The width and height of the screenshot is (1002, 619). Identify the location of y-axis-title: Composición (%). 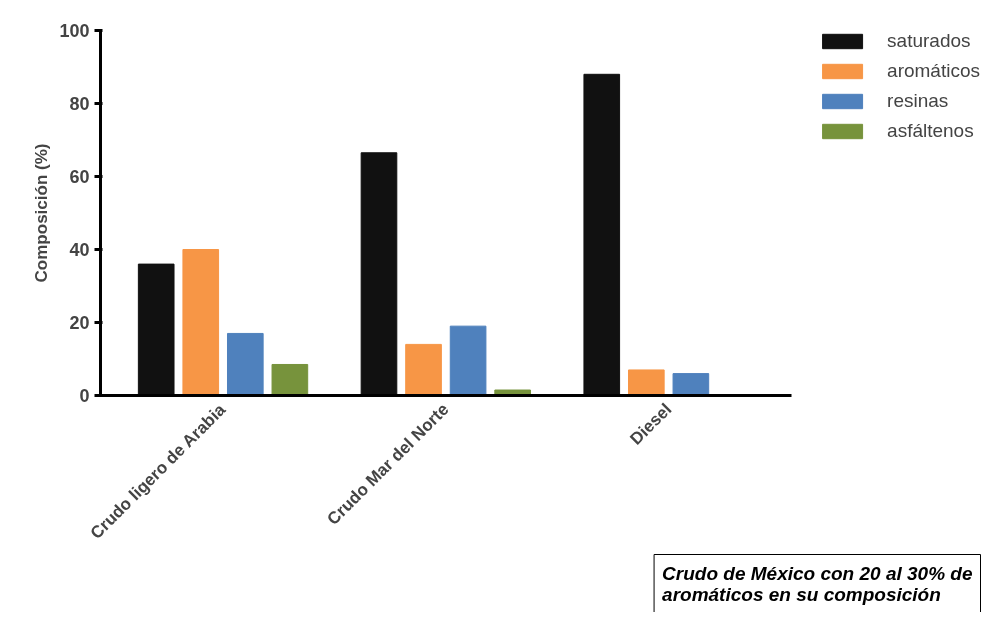
(42, 213).